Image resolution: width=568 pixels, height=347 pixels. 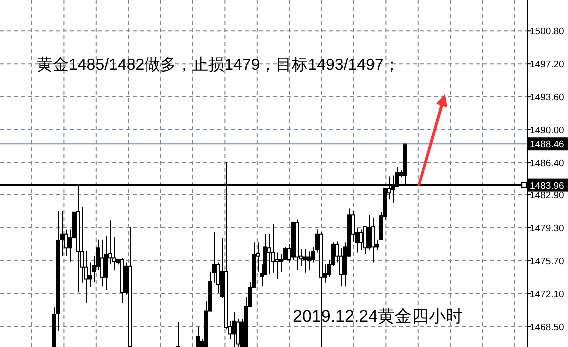 I want to click on ytick: 1475.70, so click(x=547, y=262).